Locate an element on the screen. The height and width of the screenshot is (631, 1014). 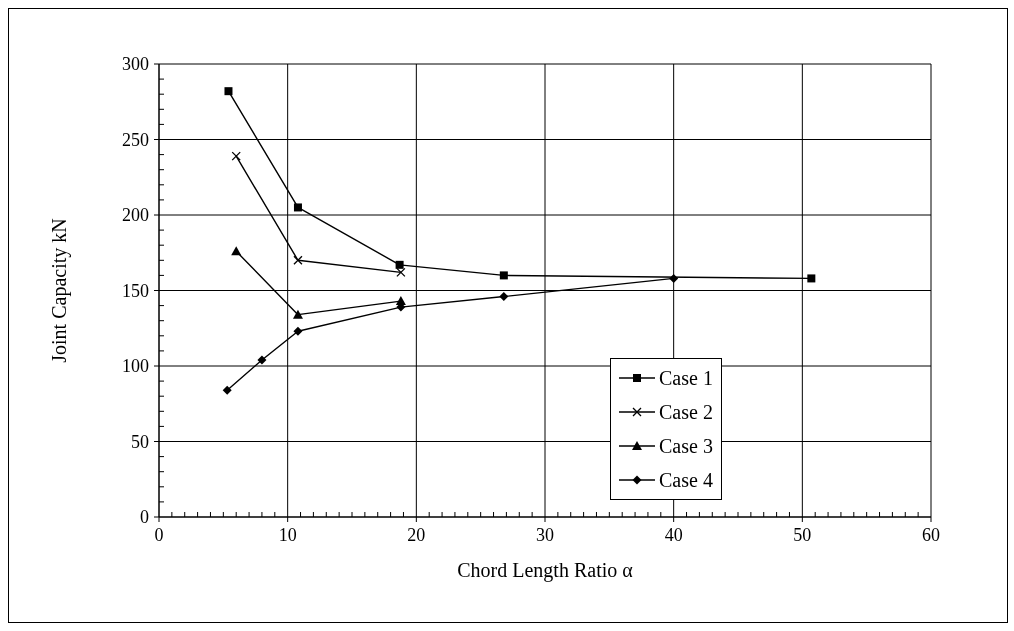
x-tick-label: 30 is located at coordinates (545, 535).